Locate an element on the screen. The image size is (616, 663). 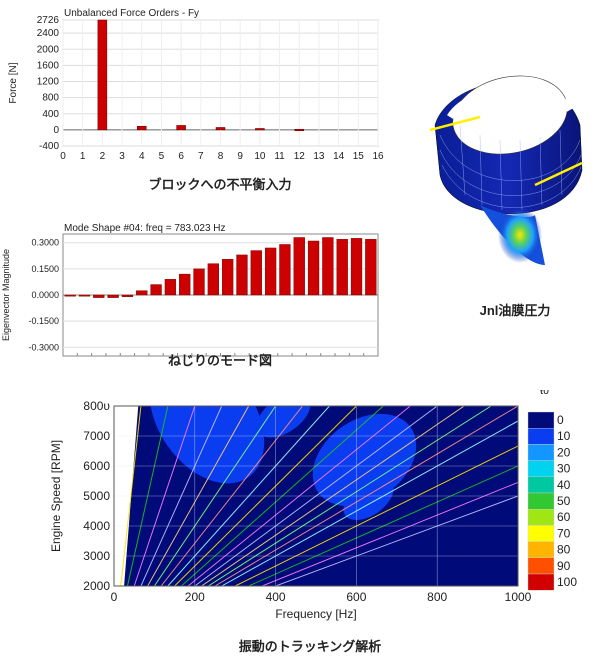
colorbar-label: 80 is located at coordinates (564, 550).